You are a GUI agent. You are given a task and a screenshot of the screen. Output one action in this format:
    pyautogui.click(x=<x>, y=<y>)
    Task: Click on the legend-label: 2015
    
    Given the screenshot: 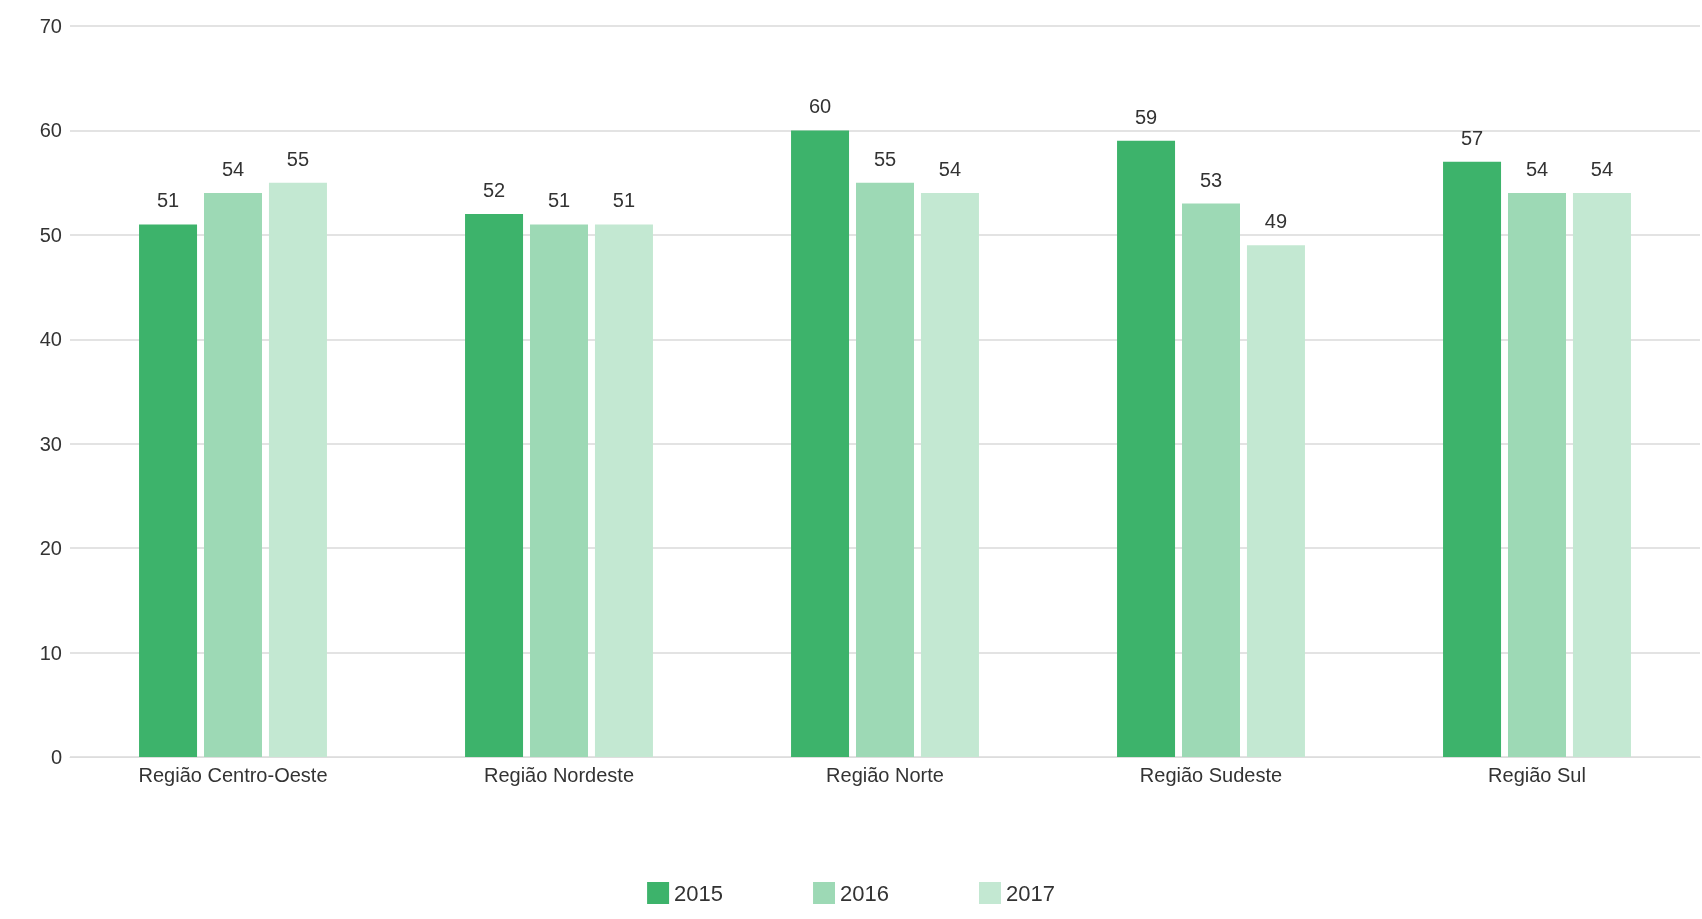 What is the action you would take?
    pyautogui.click(x=699, y=893)
    